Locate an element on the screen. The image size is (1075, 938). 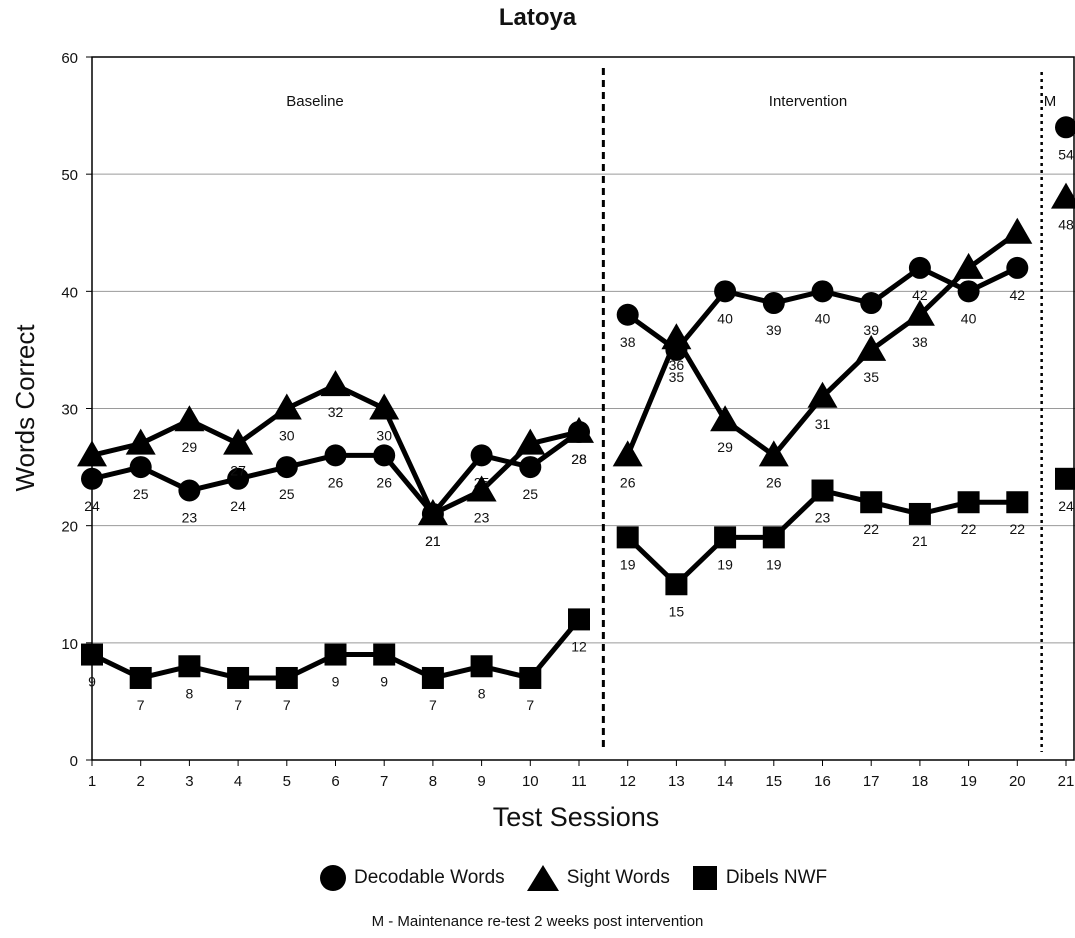
circle-data-label: 35 is located at coordinates (677, 377).